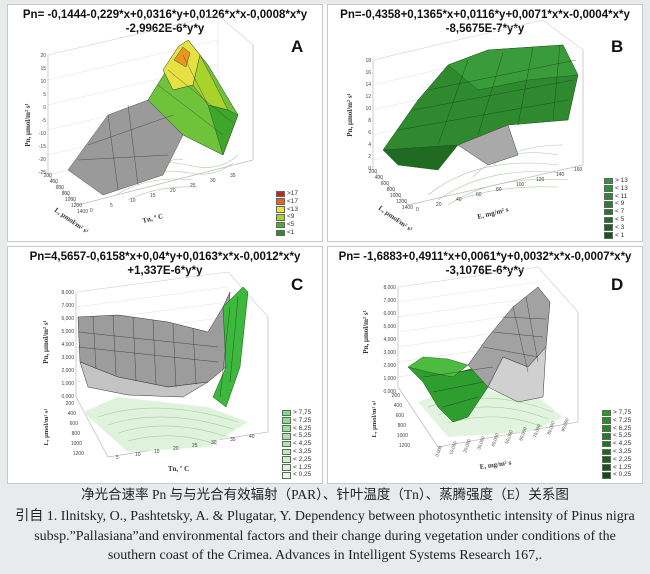  What do you see at coordinates (43, 56) in the screenshot?
I see `z-tick: 20` at bounding box center [43, 56].